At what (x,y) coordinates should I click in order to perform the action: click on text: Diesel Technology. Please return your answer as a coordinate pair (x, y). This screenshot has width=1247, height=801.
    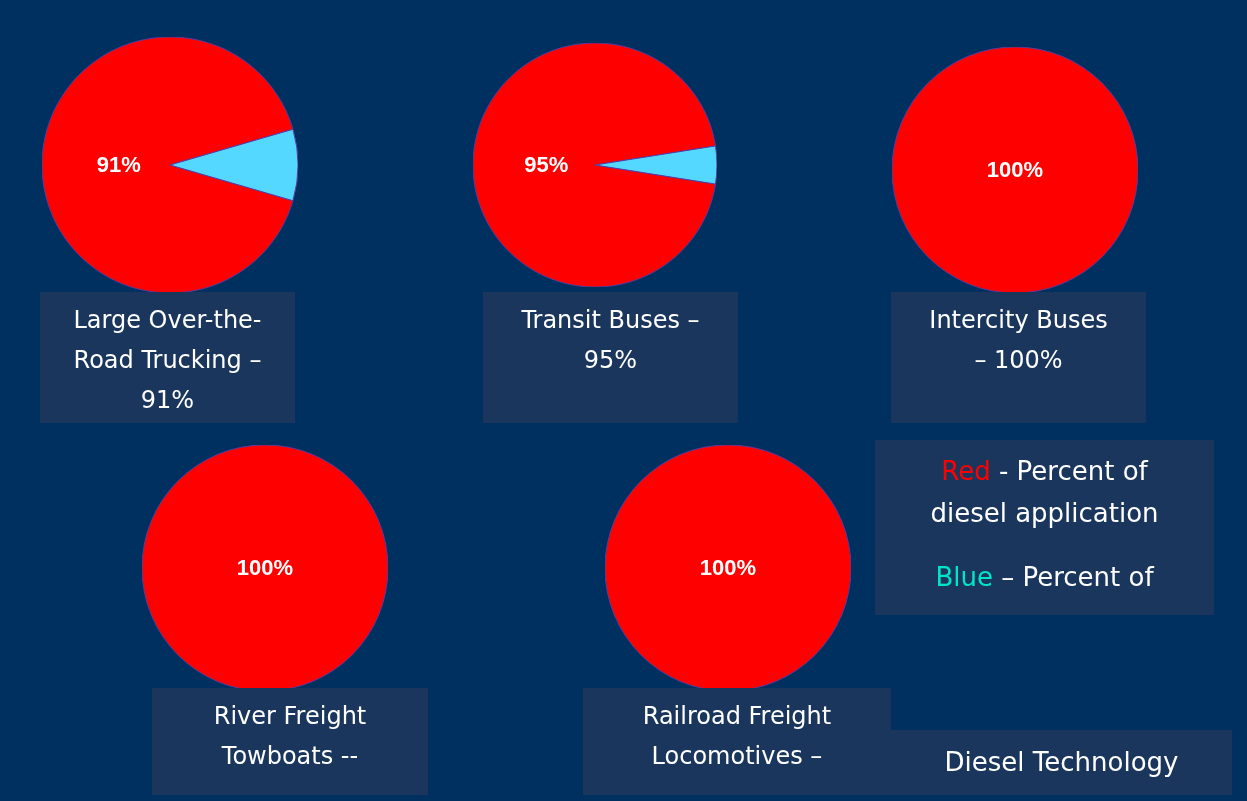
    Looking at the image, I should click on (1061, 762).